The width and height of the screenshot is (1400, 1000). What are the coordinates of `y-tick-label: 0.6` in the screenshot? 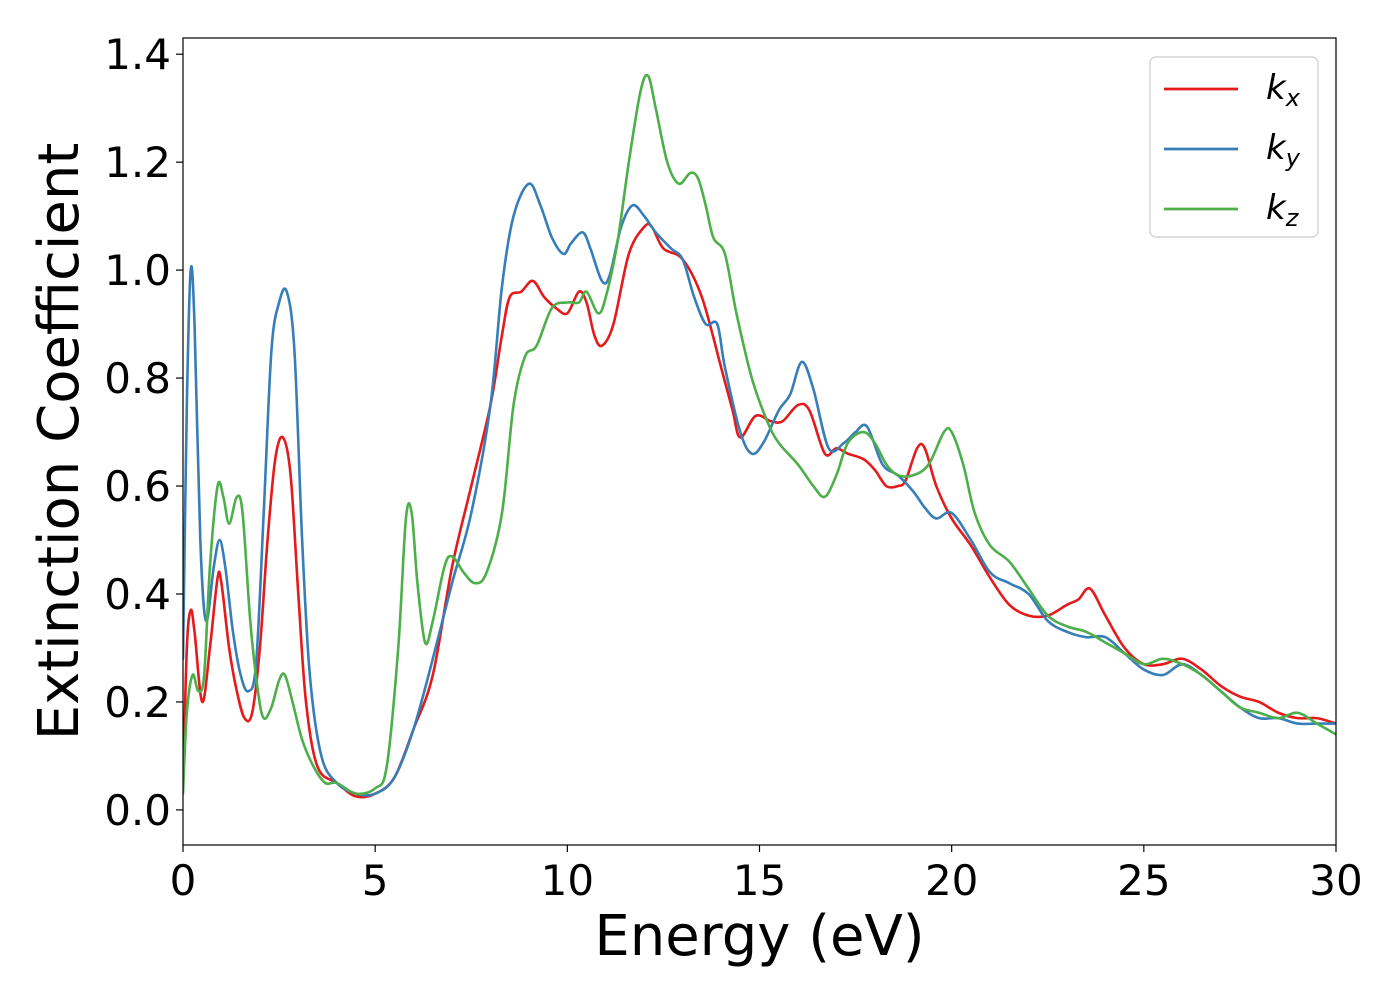 It's located at (137, 486).